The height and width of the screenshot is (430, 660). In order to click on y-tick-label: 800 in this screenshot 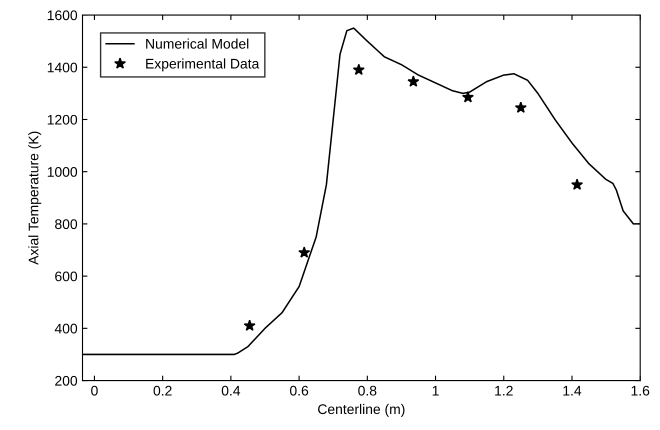, I will do `click(66, 224)`.